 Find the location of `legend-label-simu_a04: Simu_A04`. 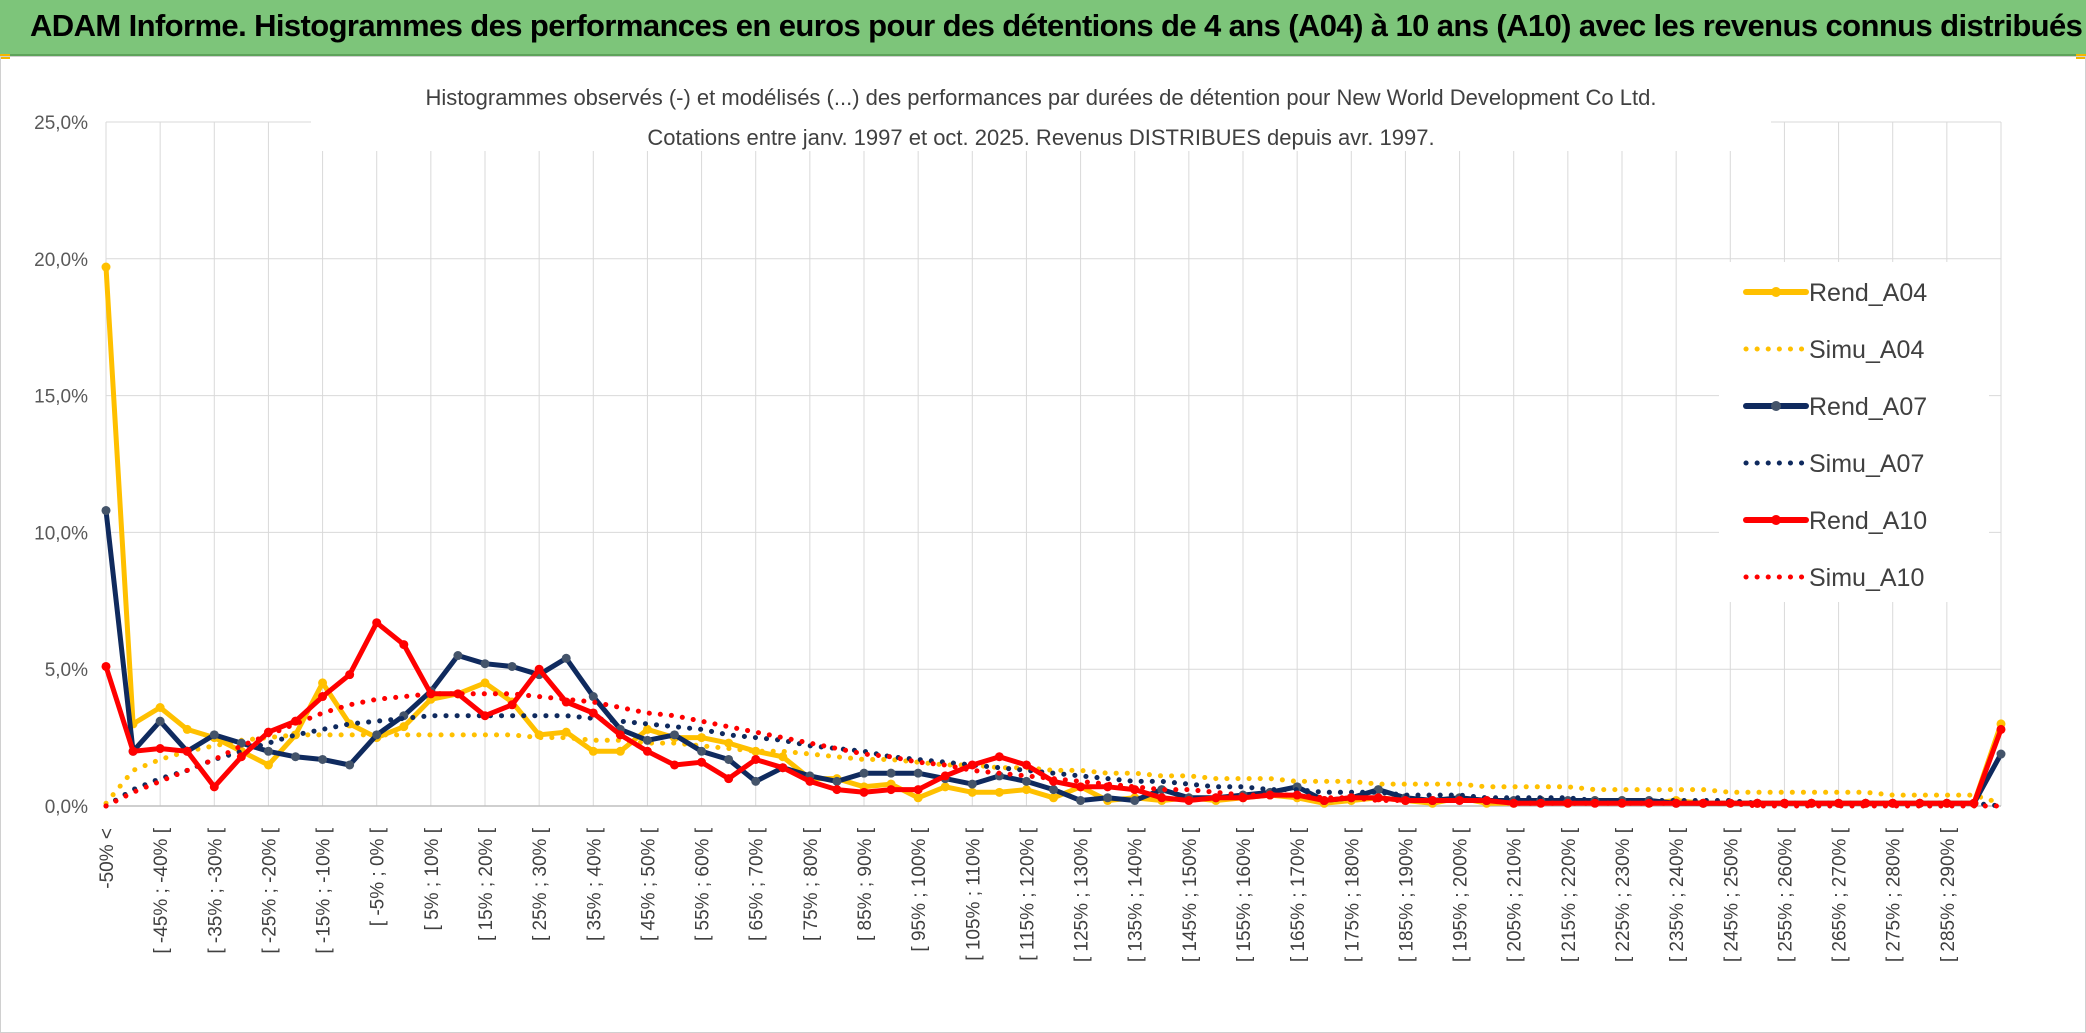

legend-label-simu_a04: Simu_A04 is located at coordinates (1866, 350).